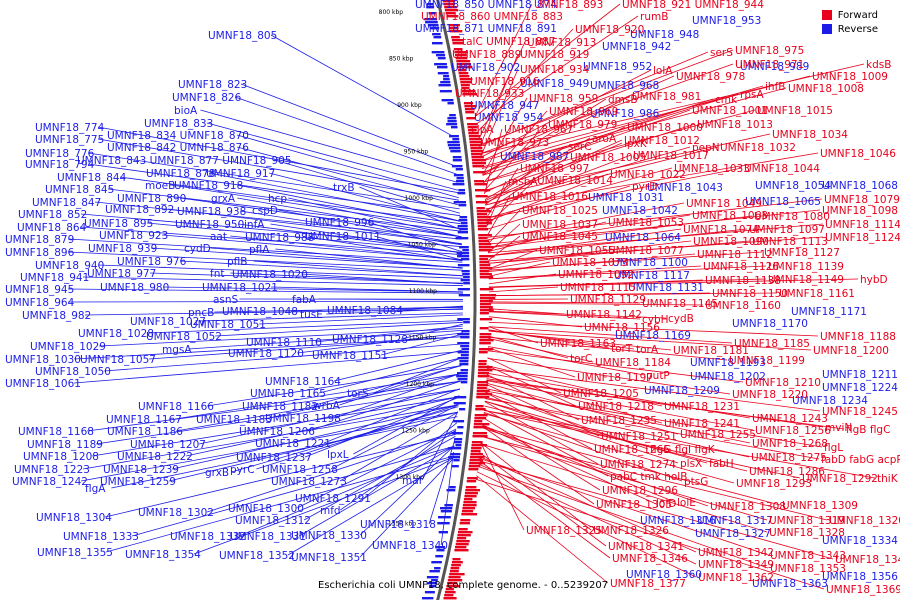 Image resolution: width=900 pixels, height=600 pixels. I want to click on reverse-gene-label: hcp, so click(277, 199).